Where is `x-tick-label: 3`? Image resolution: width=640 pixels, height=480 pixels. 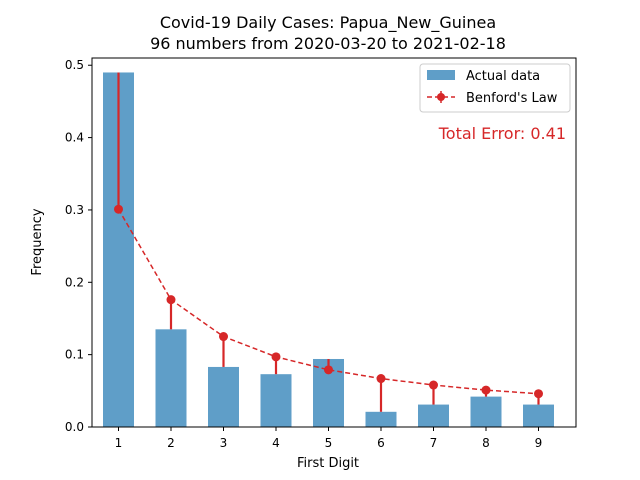 x-tick-label: 3 is located at coordinates (224, 443).